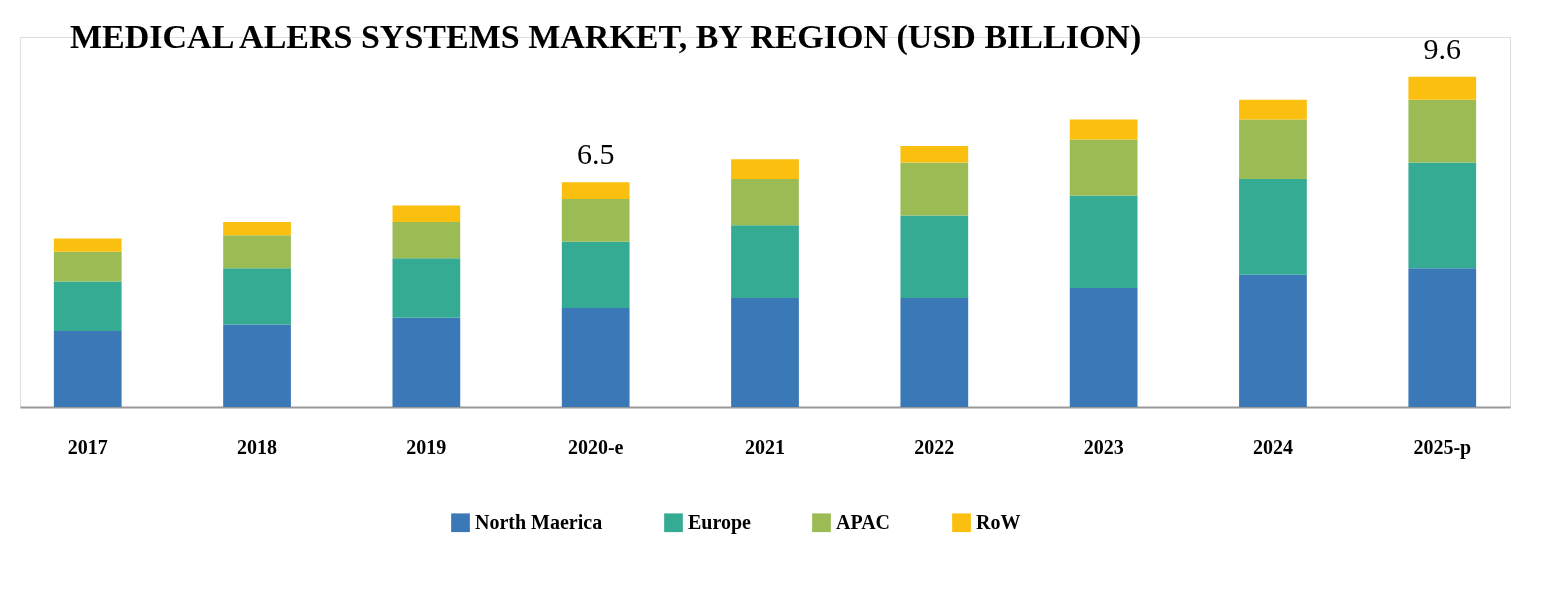 The image size is (1552, 592). I want to click on x-tick-label: 2017, so click(87, 446).